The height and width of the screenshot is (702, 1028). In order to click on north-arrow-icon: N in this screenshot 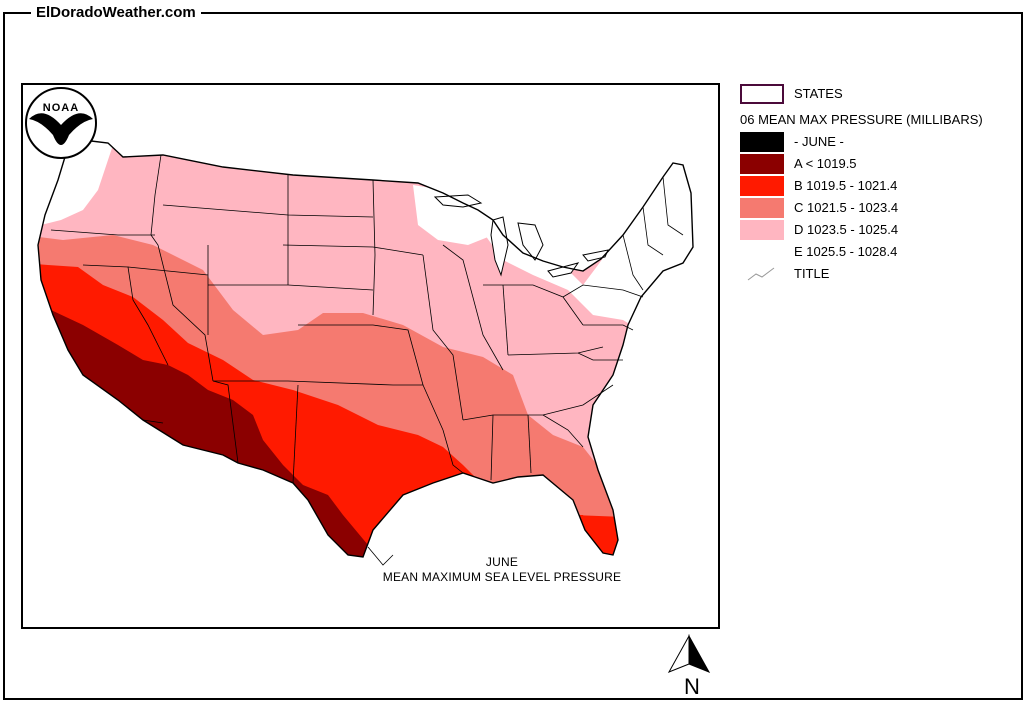, I will do `click(689, 666)`.